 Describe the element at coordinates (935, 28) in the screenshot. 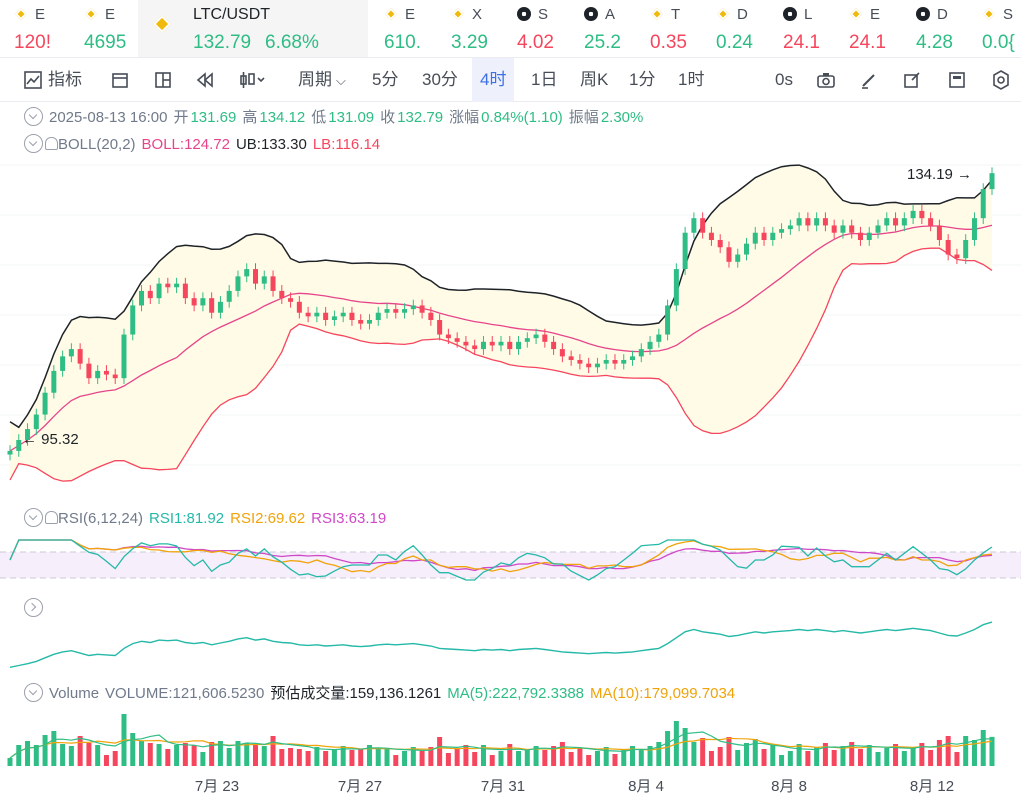

I see `ticker-item: D 4.28` at that location.